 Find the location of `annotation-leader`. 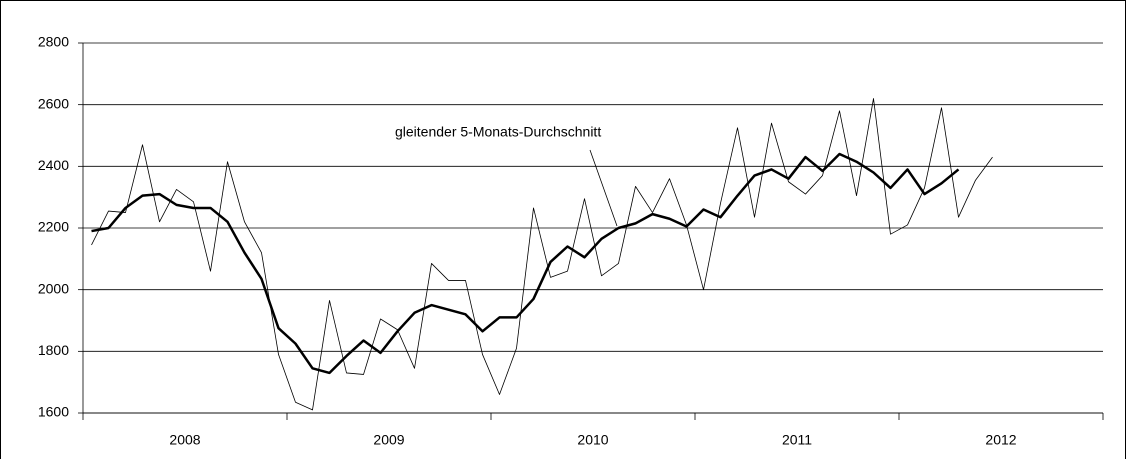

annotation-leader is located at coordinates (603, 188).